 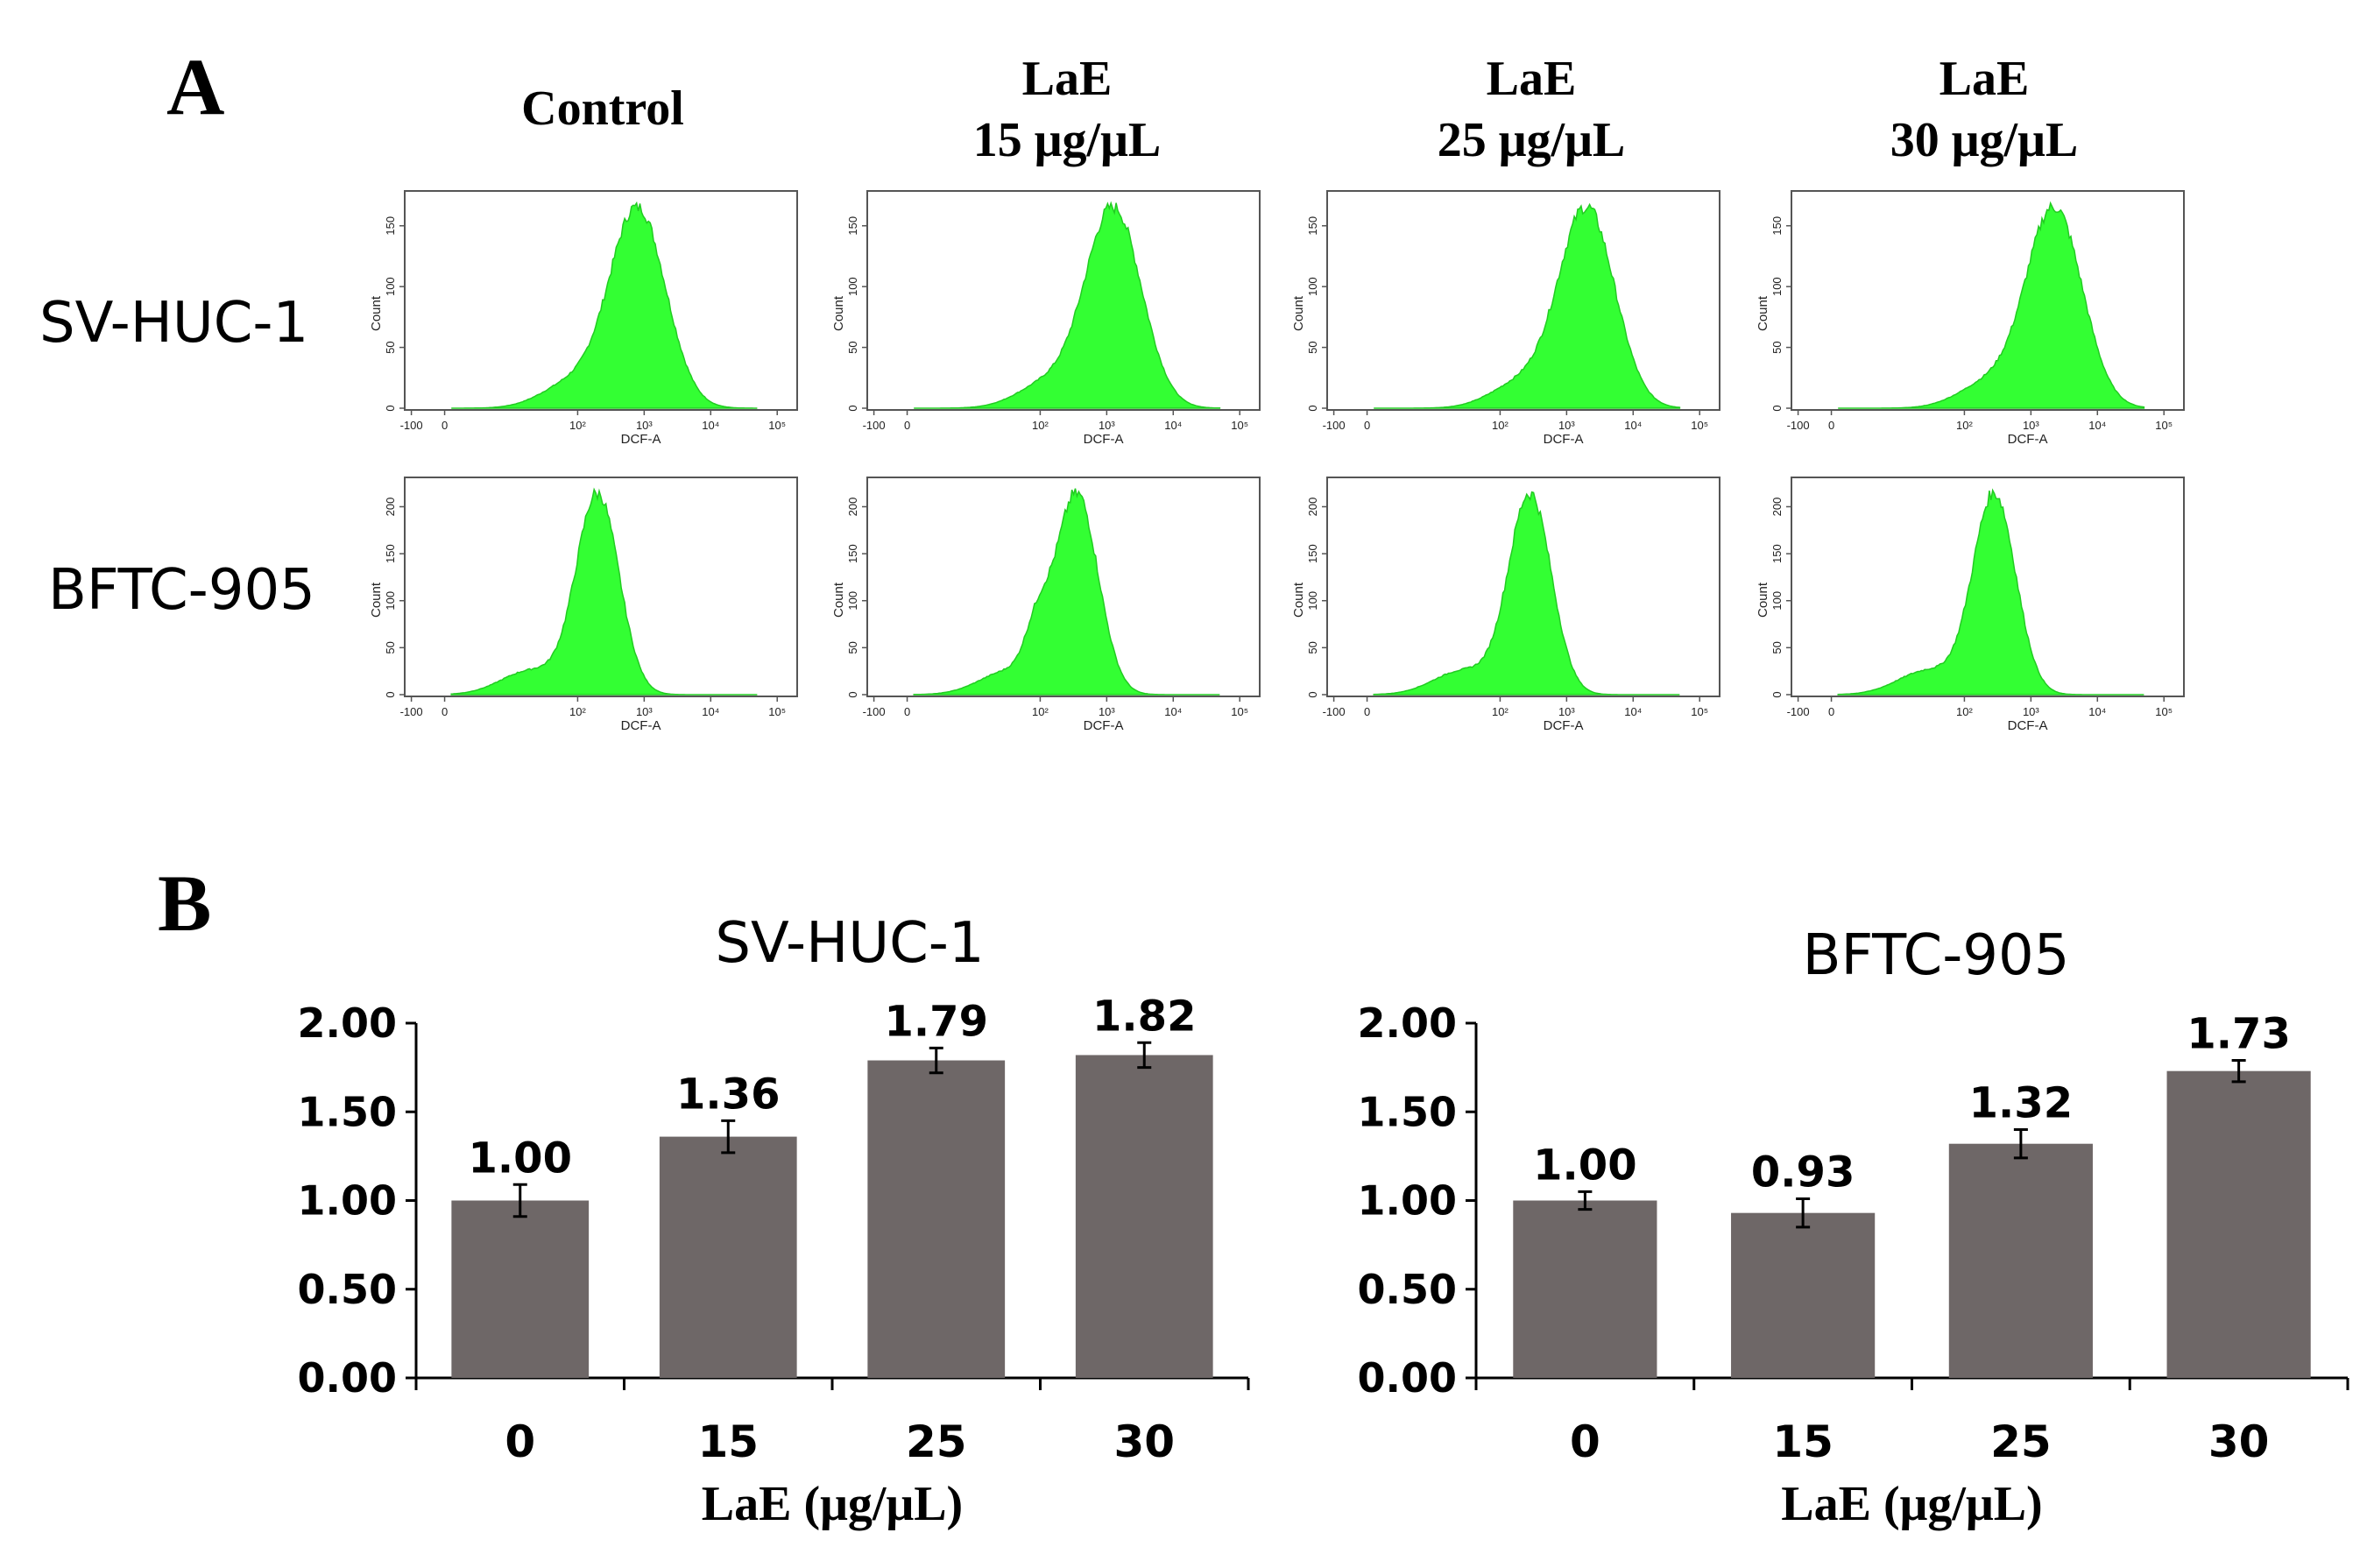 I want to click on x-axis-title: LaE (μg/μL), so click(x=1911, y=1504).